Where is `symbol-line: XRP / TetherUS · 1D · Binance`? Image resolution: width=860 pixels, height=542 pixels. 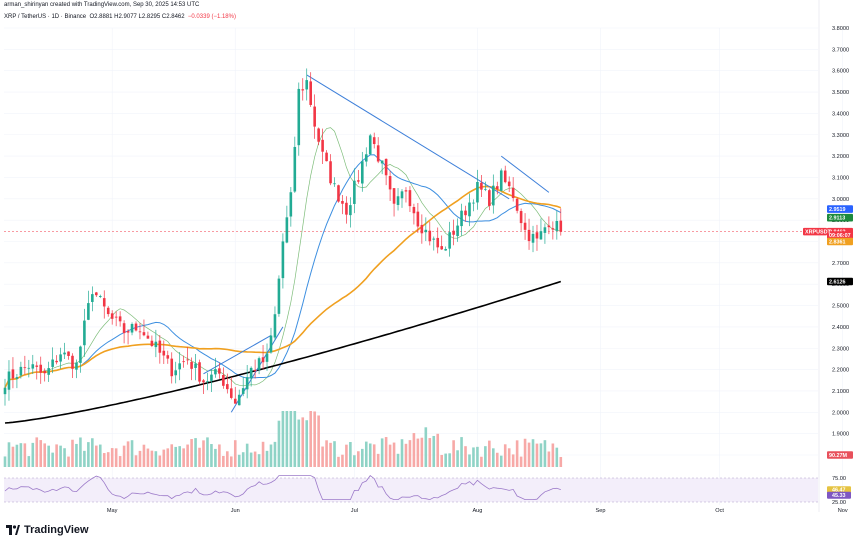 symbol-line: XRP / TetherUS · 1D · Binance is located at coordinates (45, 17).